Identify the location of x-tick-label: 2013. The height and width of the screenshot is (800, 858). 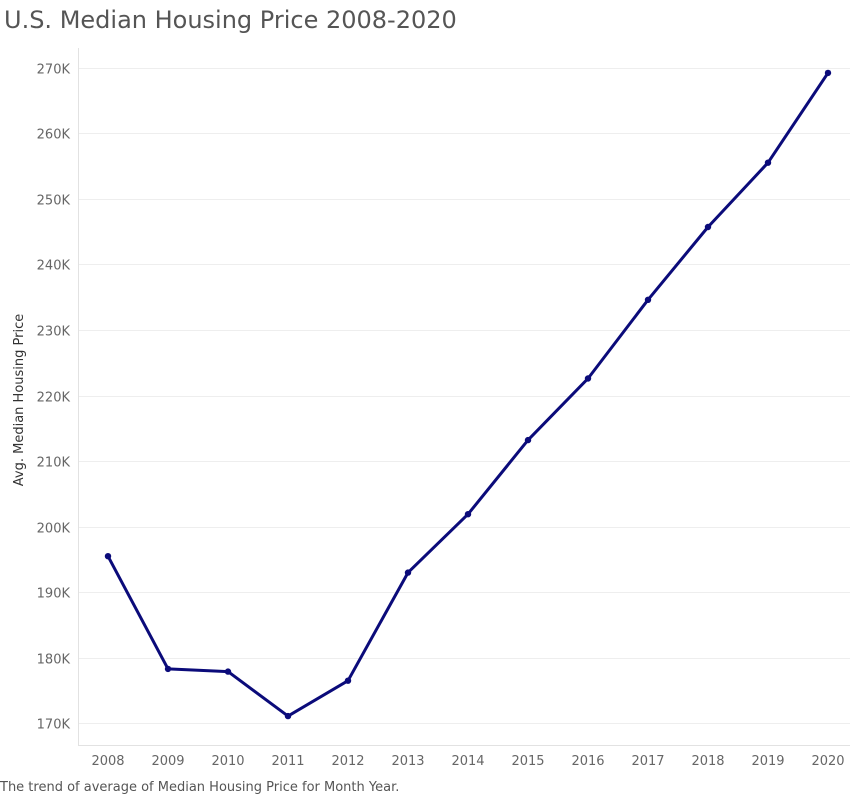
(407, 761).